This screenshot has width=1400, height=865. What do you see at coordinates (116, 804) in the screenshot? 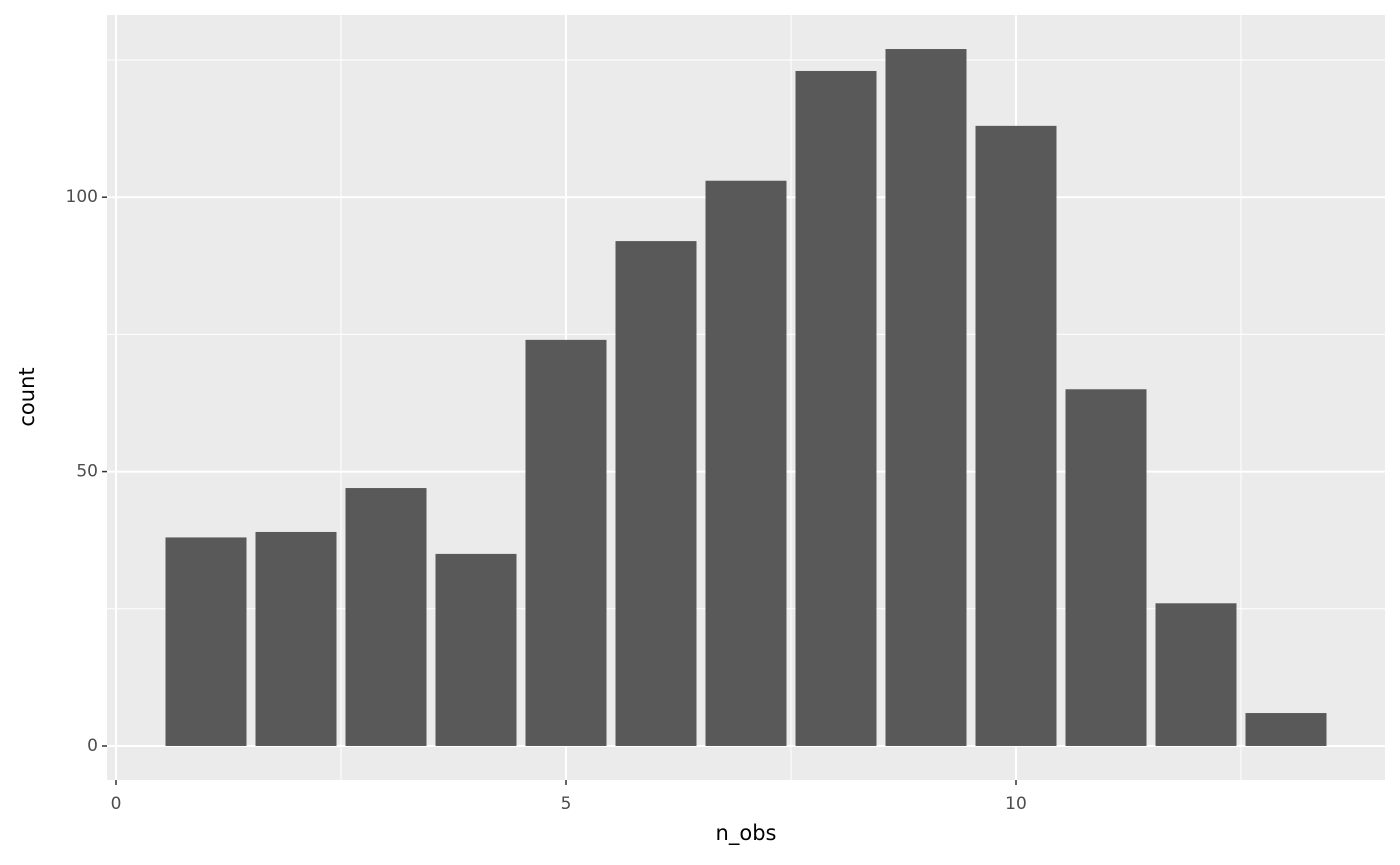
I see `x-tick-label: 0` at bounding box center [116, 804].